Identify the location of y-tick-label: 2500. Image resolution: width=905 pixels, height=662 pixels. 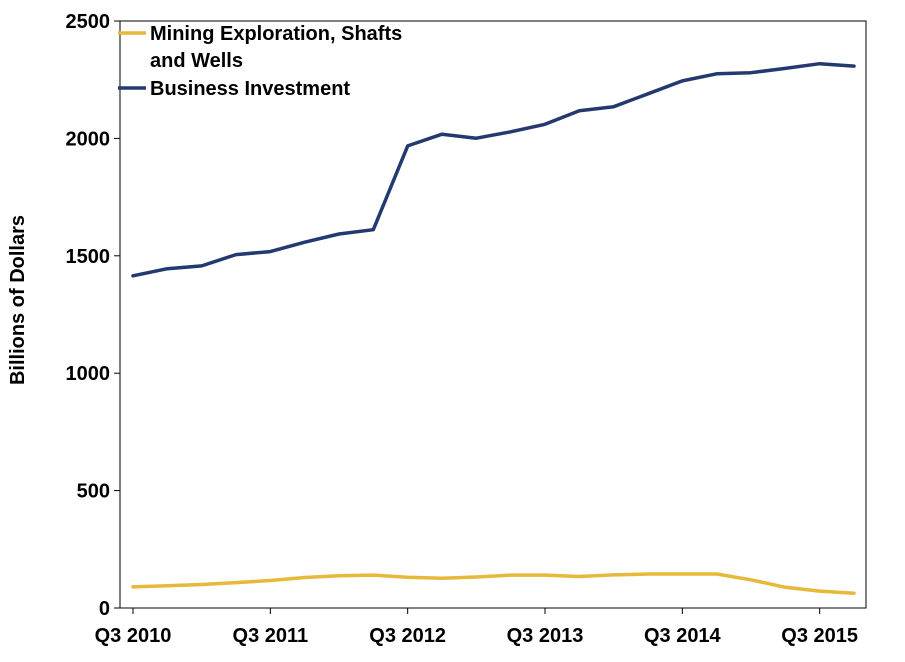
(88, 22).